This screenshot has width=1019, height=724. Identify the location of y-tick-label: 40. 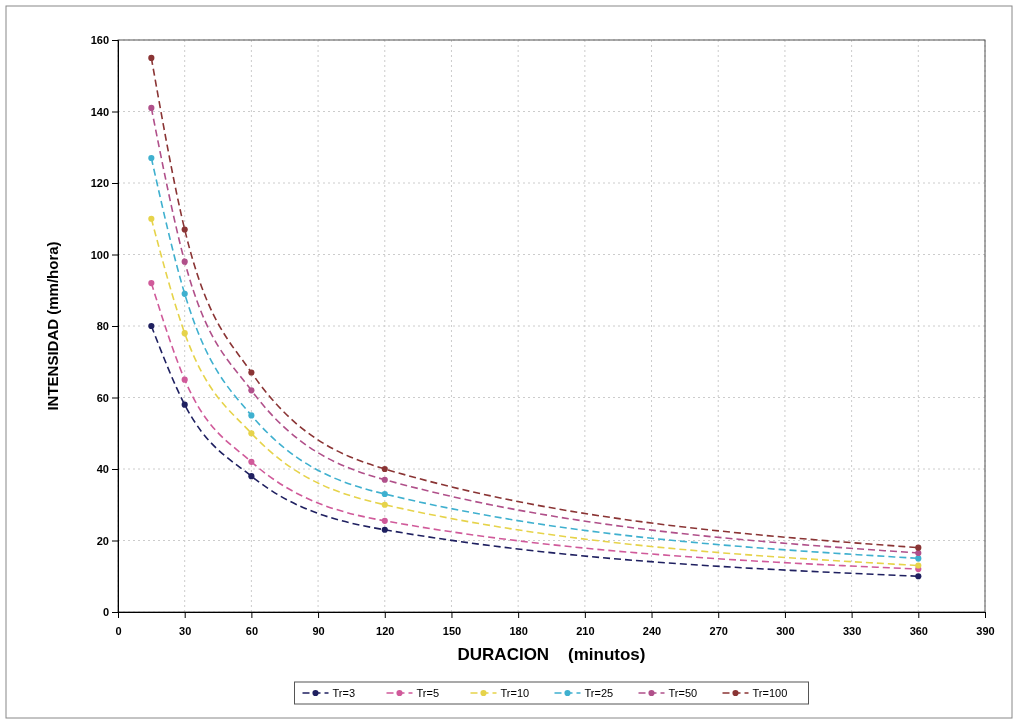
(102, 469).